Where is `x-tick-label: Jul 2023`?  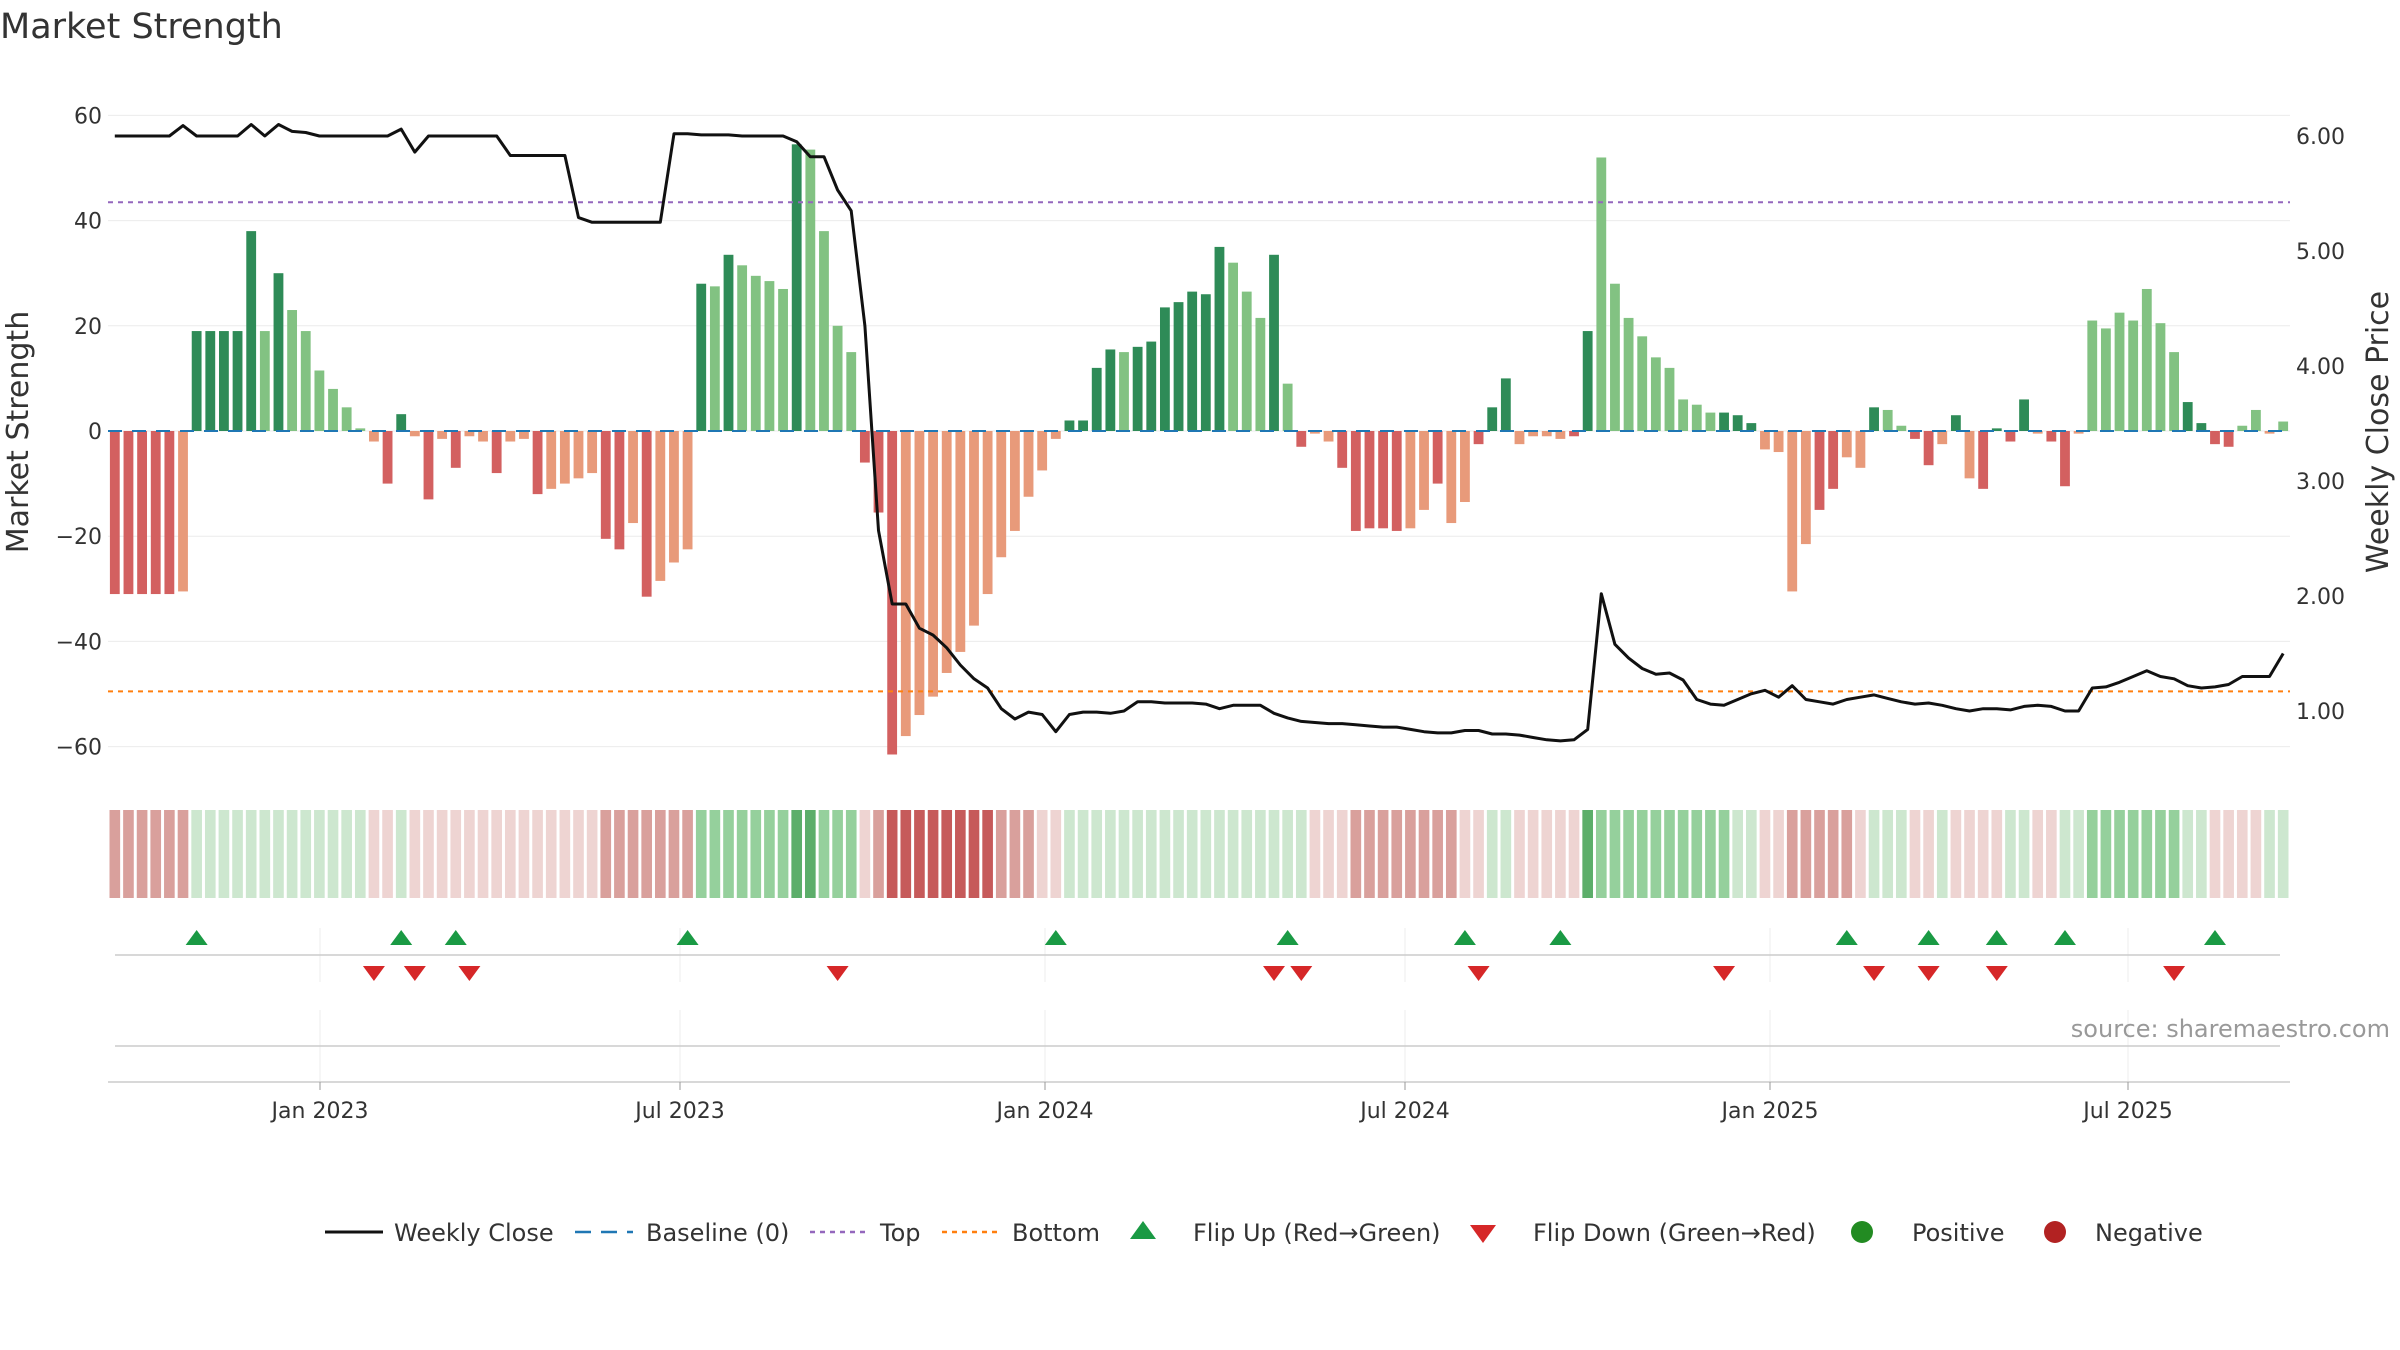 x-tick-label: Jul 2023 is located at coordinates (679, 1111).